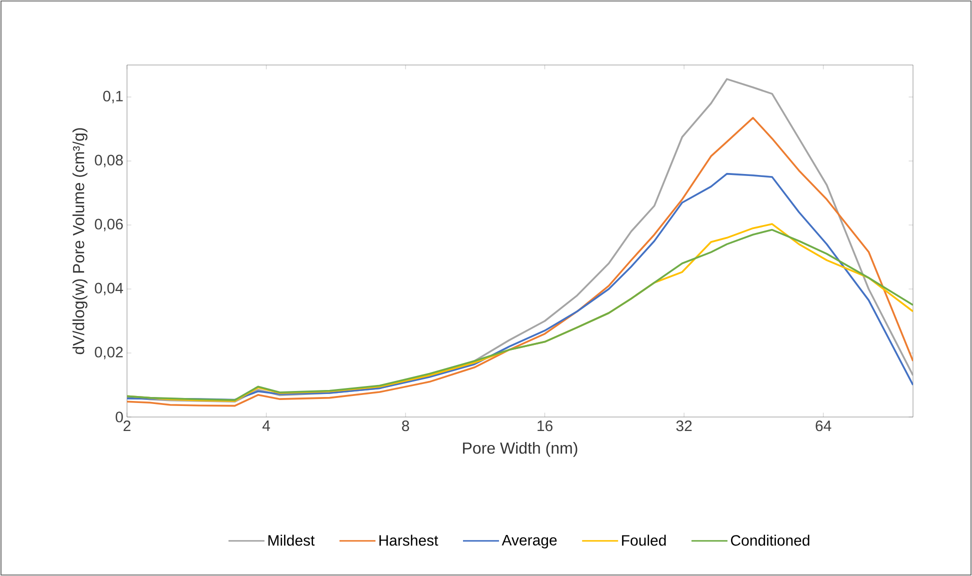 This screenshot has width=972, height=576. I want to click on legend-label: Harshest, so click(408, 540).